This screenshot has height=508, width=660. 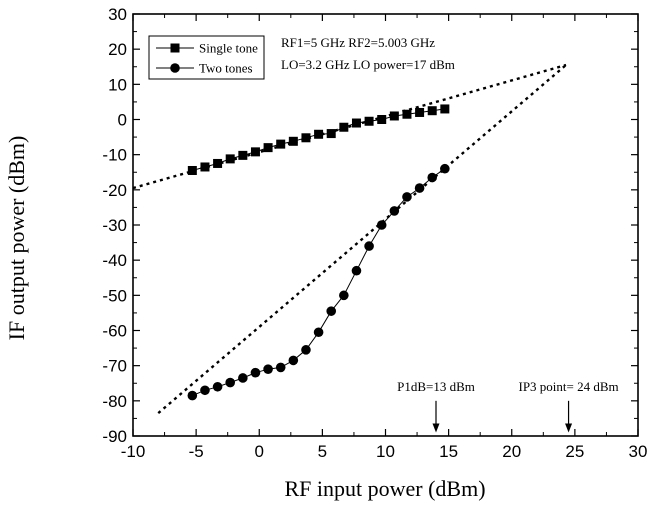 What do you see at coordinates (511, 451) in the screenshot?
I see `x-tick-label: 20` at bounding box center [511, 451].